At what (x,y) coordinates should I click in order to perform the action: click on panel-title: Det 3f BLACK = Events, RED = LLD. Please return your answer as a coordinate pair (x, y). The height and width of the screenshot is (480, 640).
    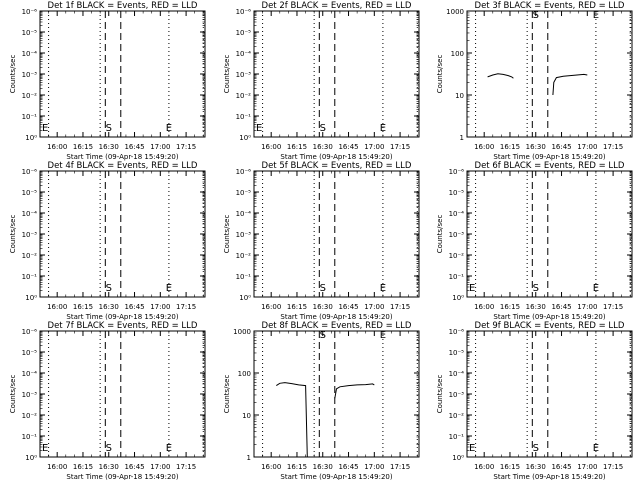
    Looking at the image, I should click on (550, 6).